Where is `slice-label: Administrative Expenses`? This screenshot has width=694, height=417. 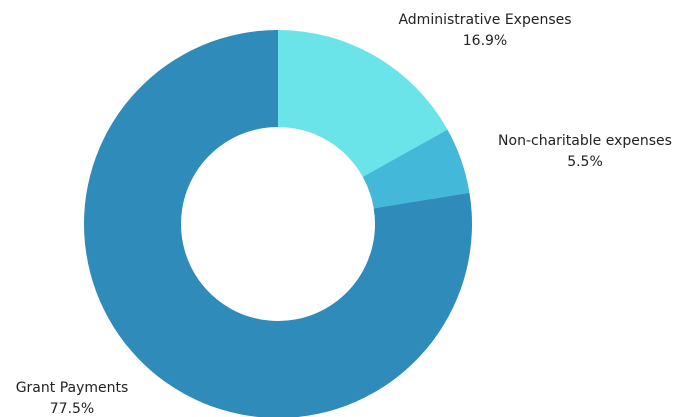 slice-label: Administrative Expenses is located at coordinates (484, 20).